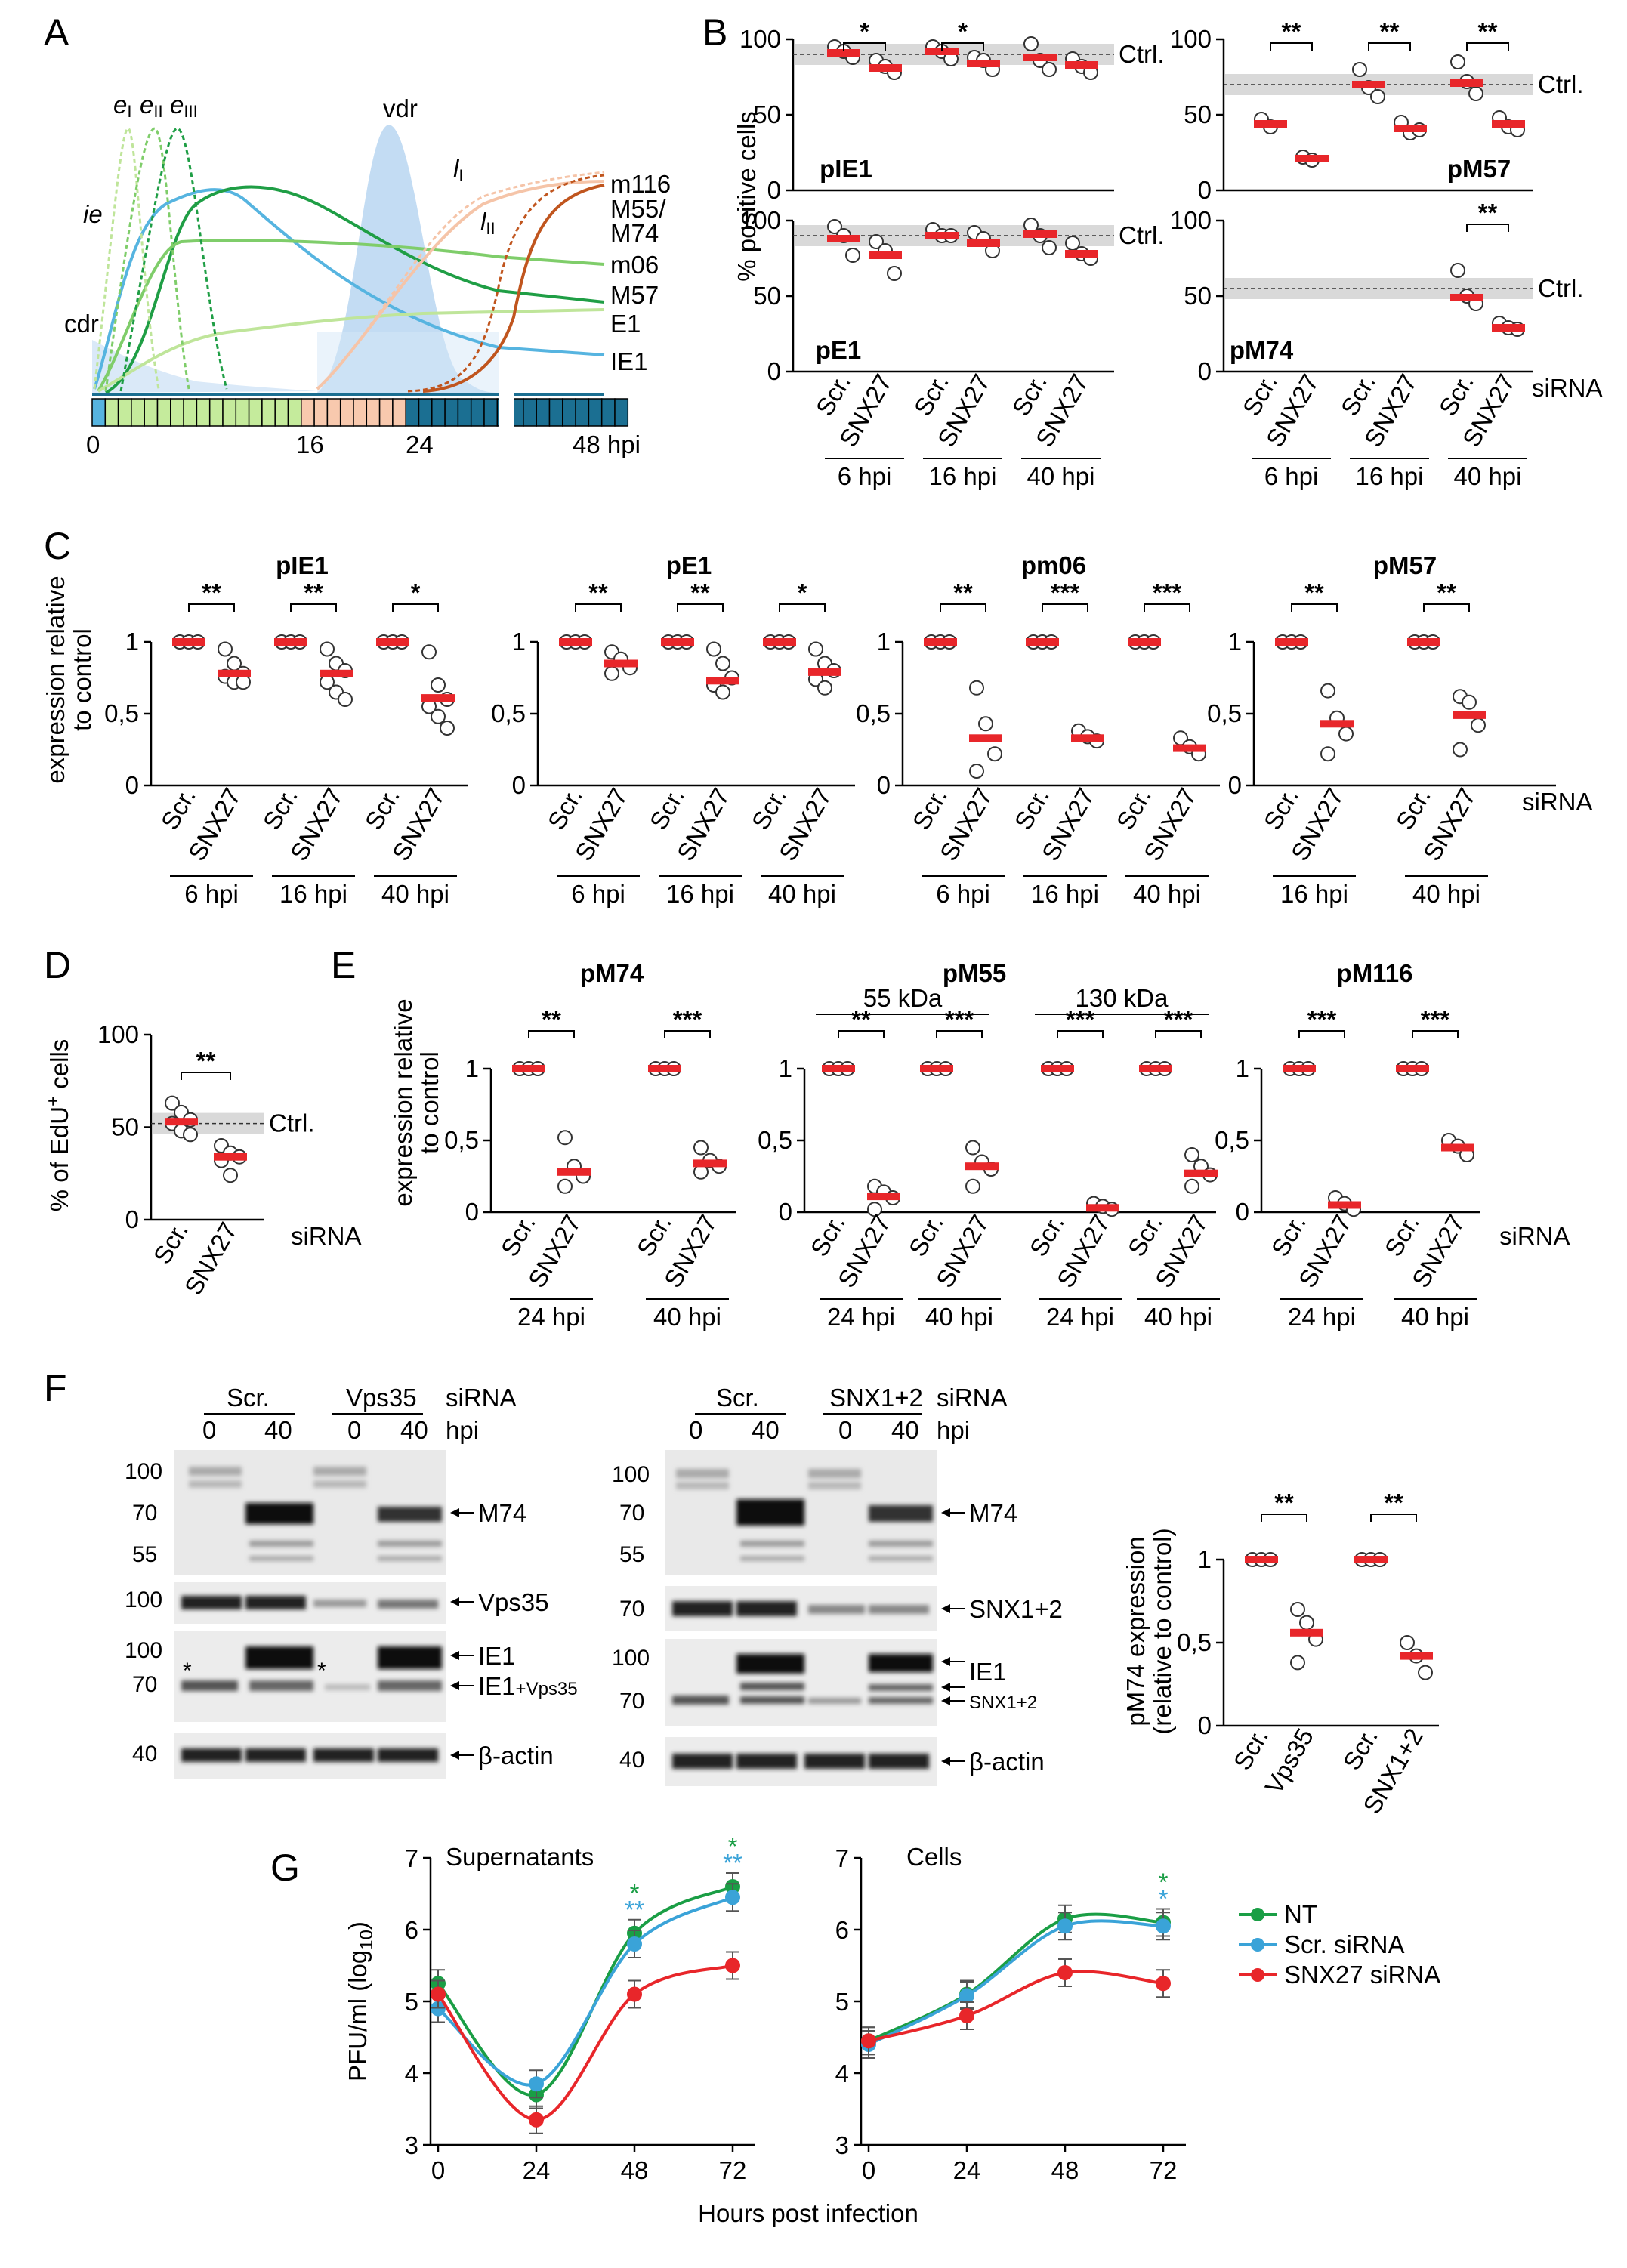 The height and width of the screenshot is (2268, 1627). I want to click on blot2-ie1-strip, so click(801, 1683).